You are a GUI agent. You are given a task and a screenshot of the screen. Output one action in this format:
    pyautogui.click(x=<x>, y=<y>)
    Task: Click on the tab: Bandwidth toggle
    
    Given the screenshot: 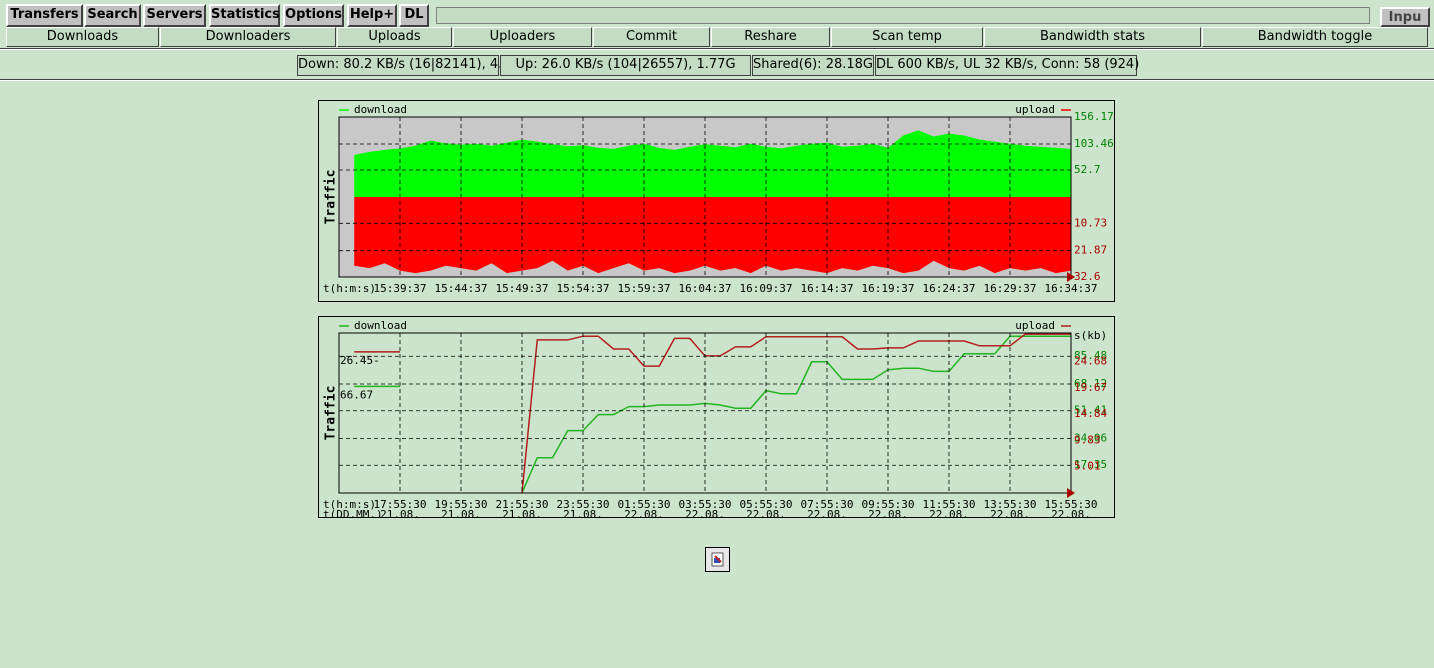 What is the action you would take?
    pyautogui.click(x=1315, y=37)
    